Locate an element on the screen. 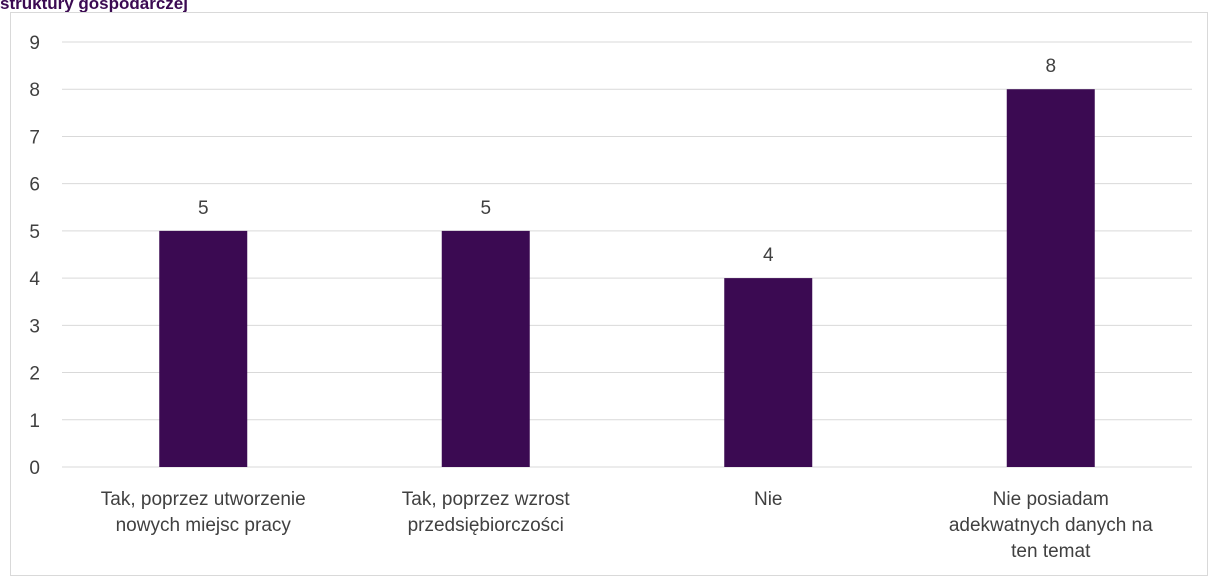  y-tick-label: 8 is located at coordinates (34, 90).